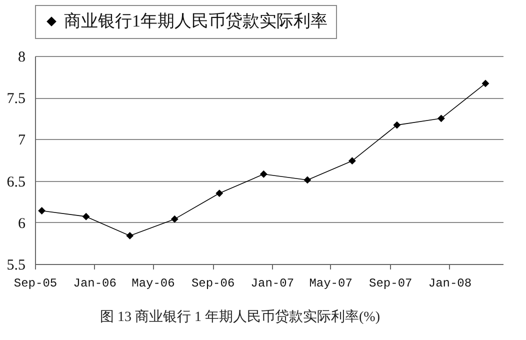 Image resolution: width=526 pixels, height=340 pixels. I want to click on x-tick-label: Jan-07, so click(272, 283).